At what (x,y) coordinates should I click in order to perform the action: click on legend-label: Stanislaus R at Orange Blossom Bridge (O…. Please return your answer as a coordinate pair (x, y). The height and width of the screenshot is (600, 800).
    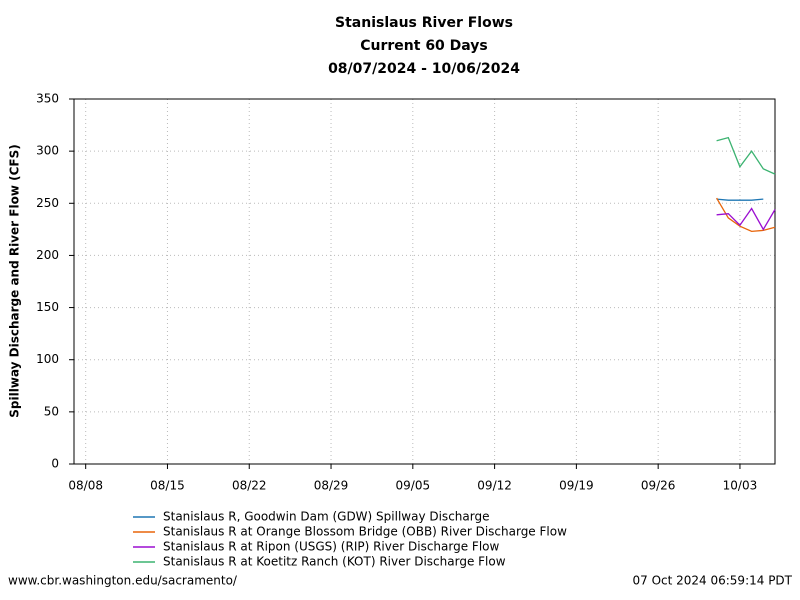
    Looking at the image, I should click on (365, 532).